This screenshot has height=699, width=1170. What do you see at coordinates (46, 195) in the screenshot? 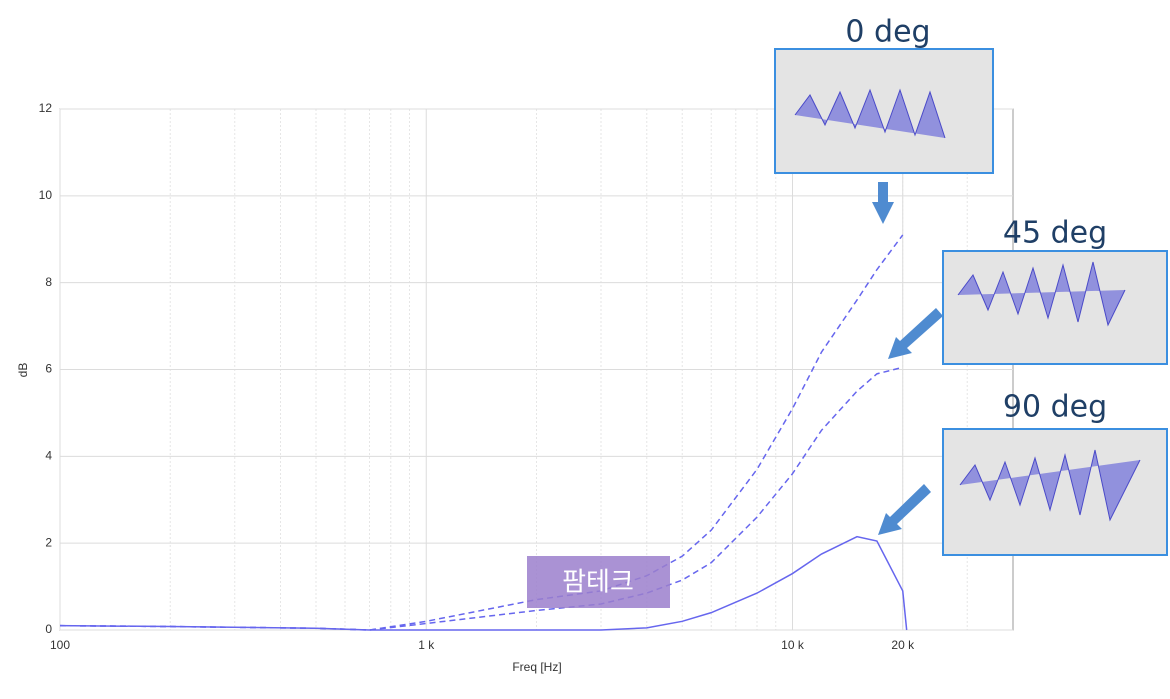
I see `y-tick-label: 10` at bounding box center [46, 195].